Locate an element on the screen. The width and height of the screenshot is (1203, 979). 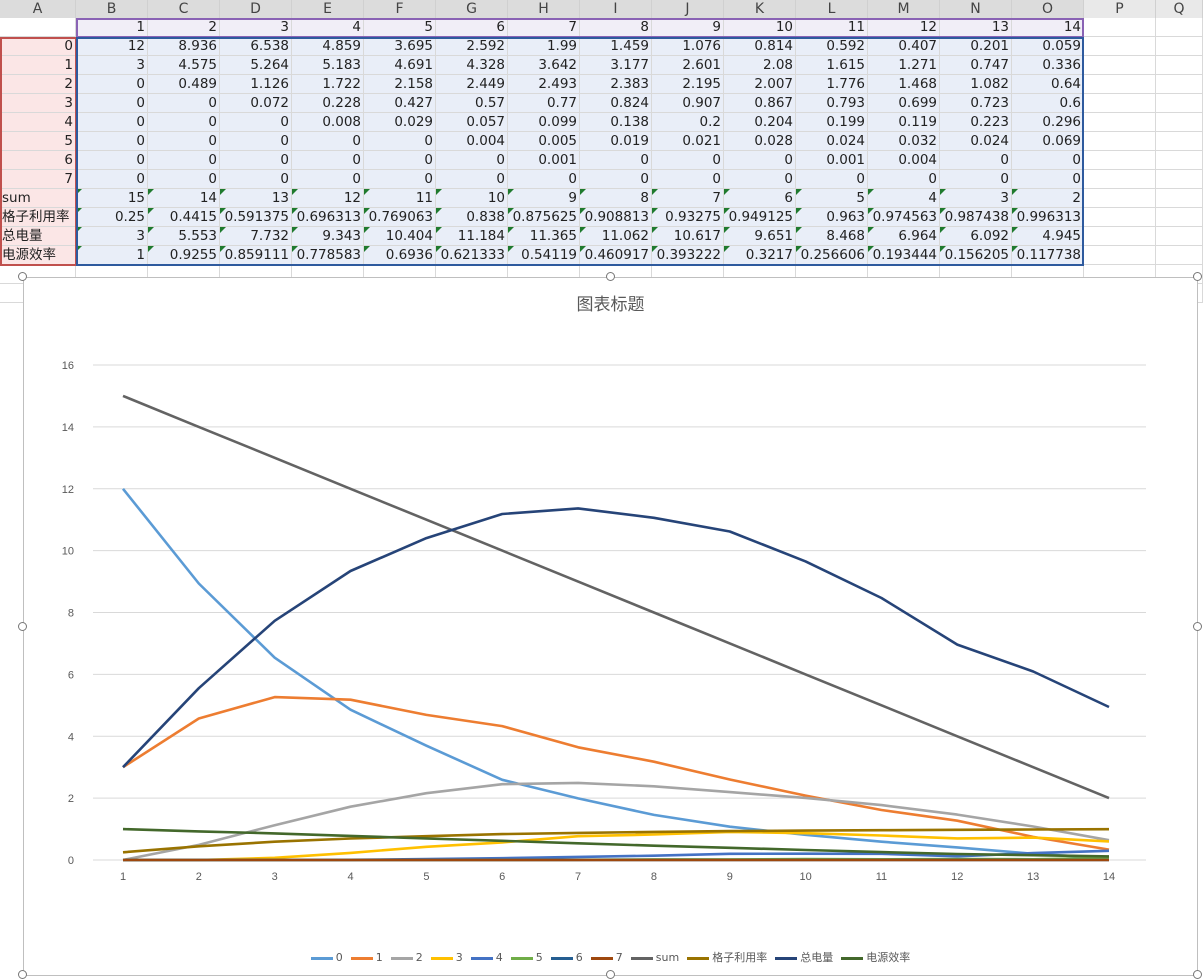
table-cell: 0.021 is located at coordinates (688, 141).